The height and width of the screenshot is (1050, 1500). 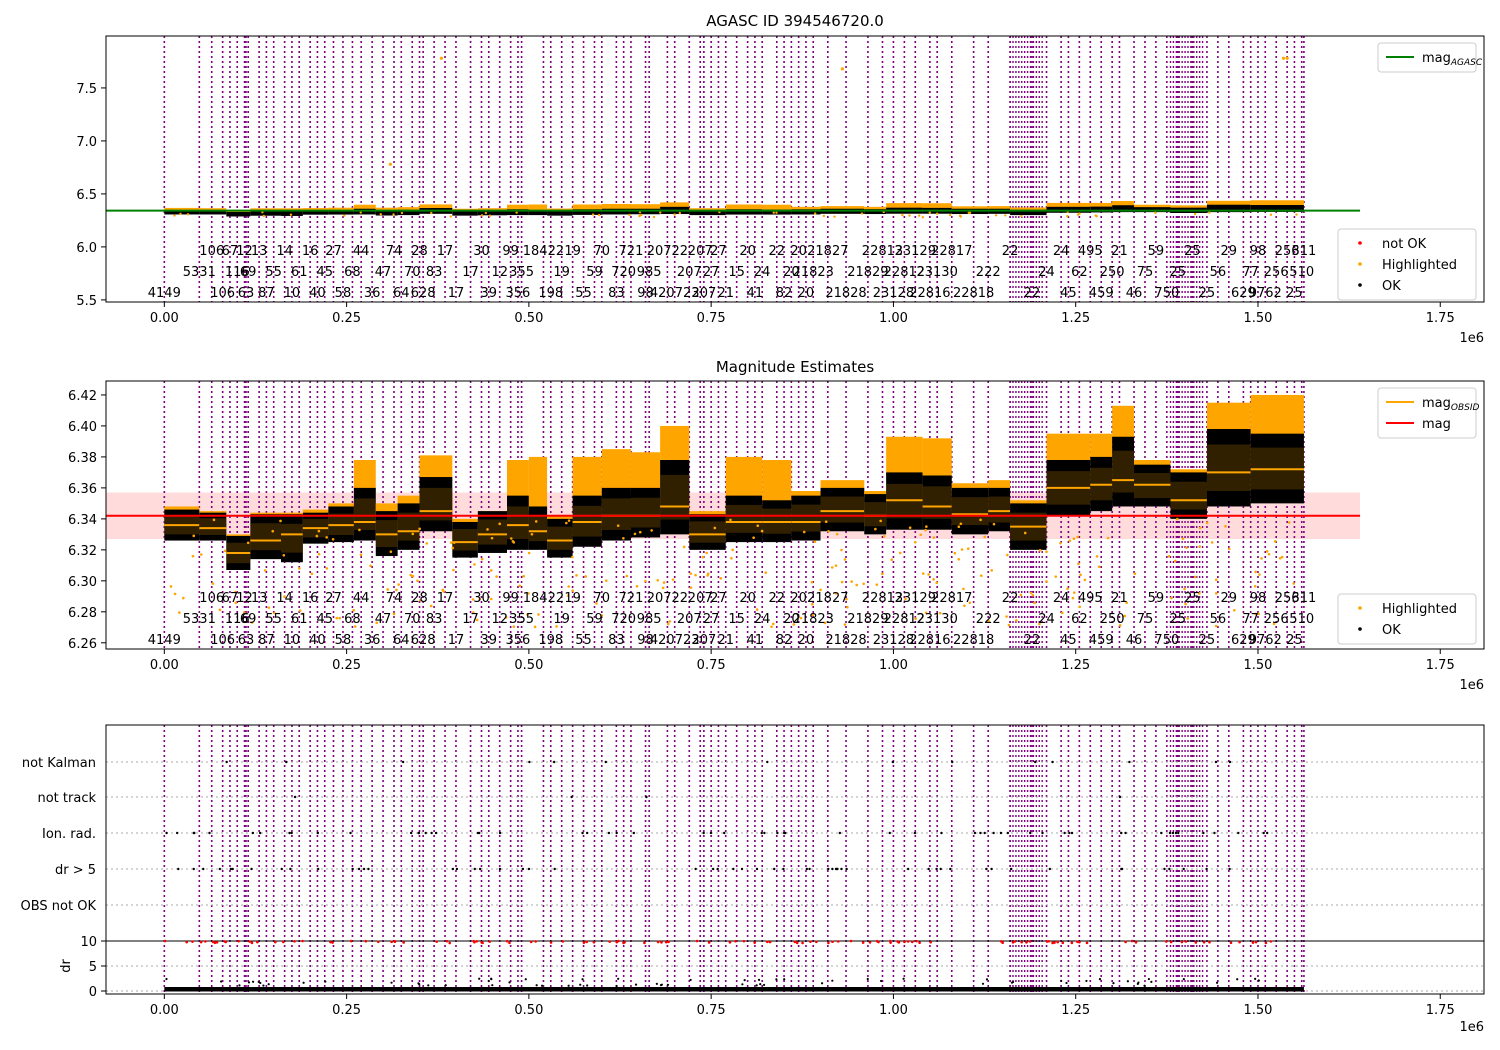 I want to click on x-tick-label: 0.75, so click(x=711, y=665).